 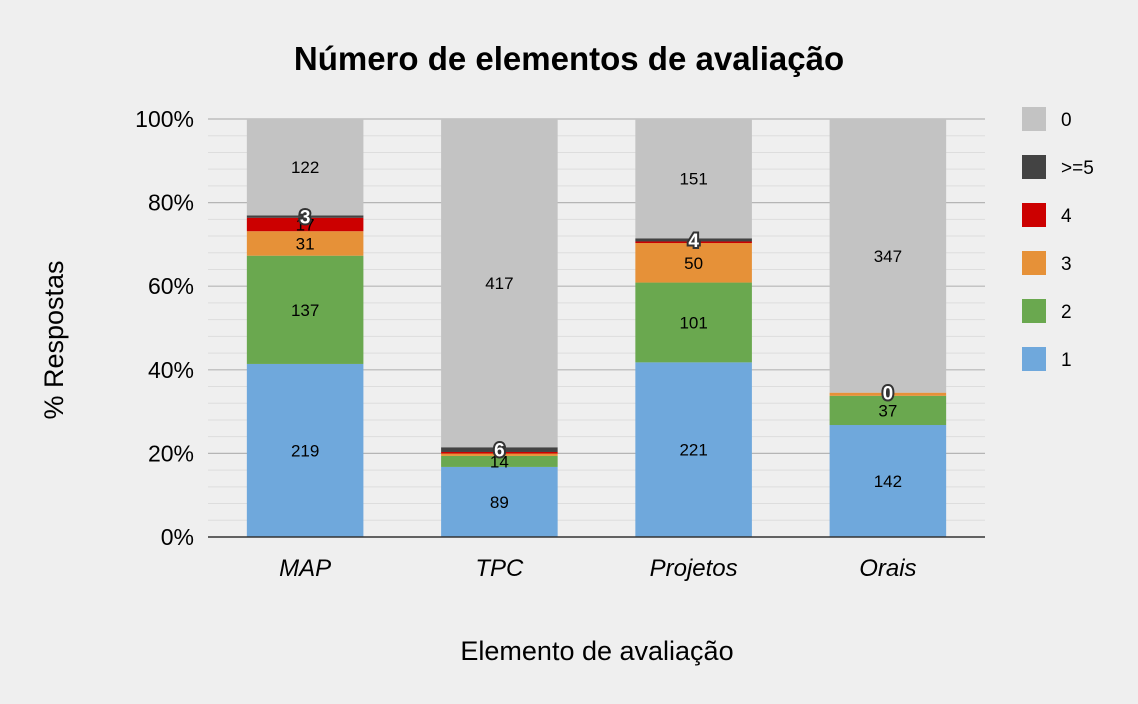 I want to click on bar-segment-projetos-gte5, so click(x=693, y=240).